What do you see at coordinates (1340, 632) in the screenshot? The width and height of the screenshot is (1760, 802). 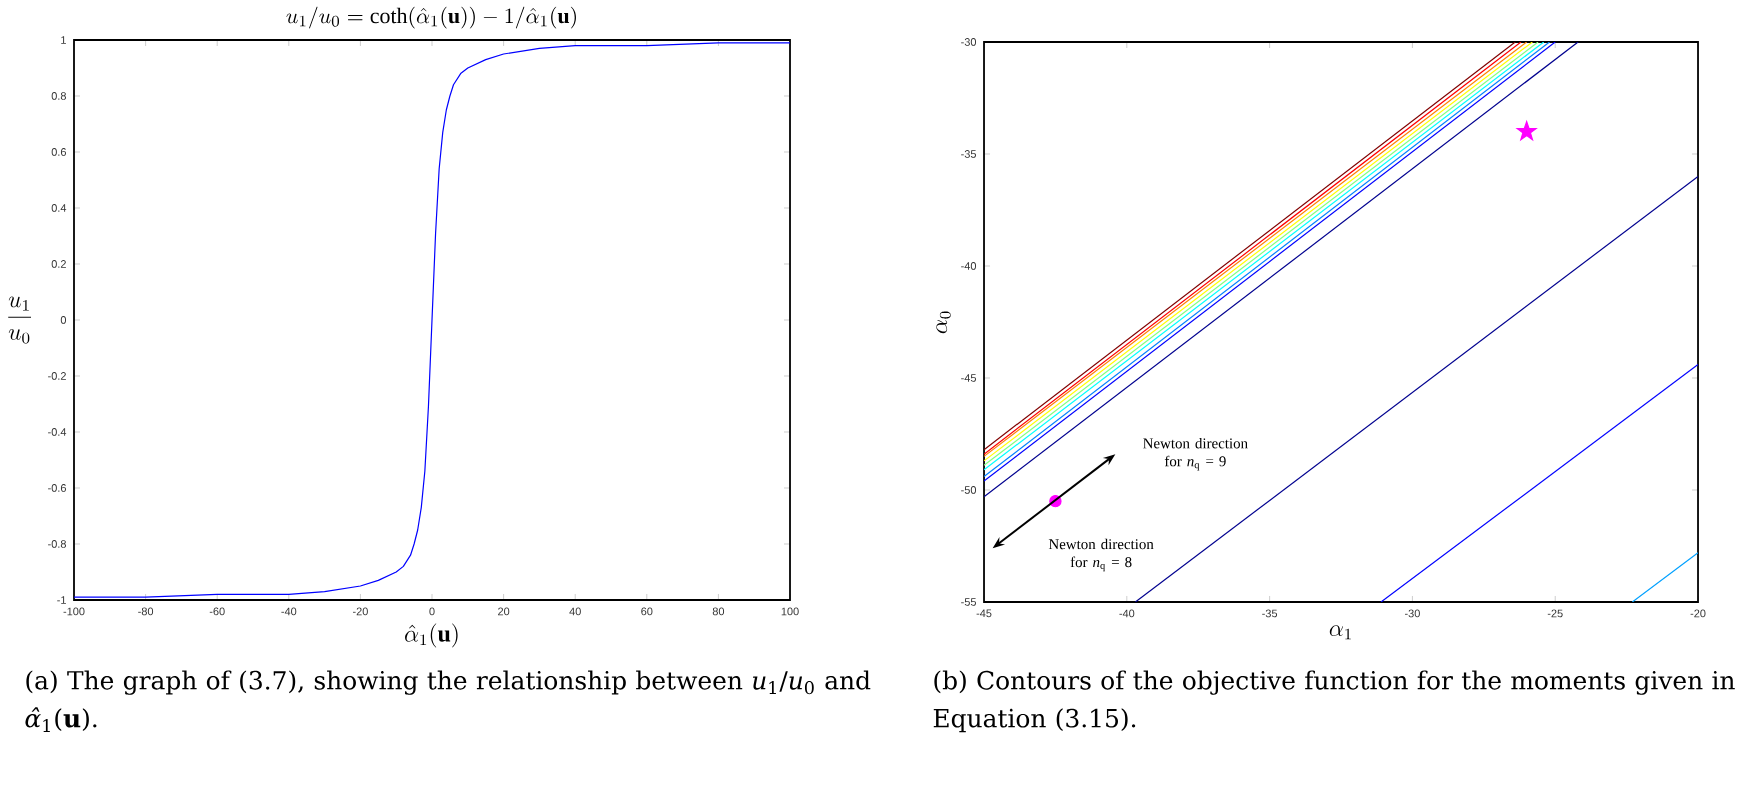 I see `x-axis-title: $\alpha_1$` at bounding box center [1340, 632].